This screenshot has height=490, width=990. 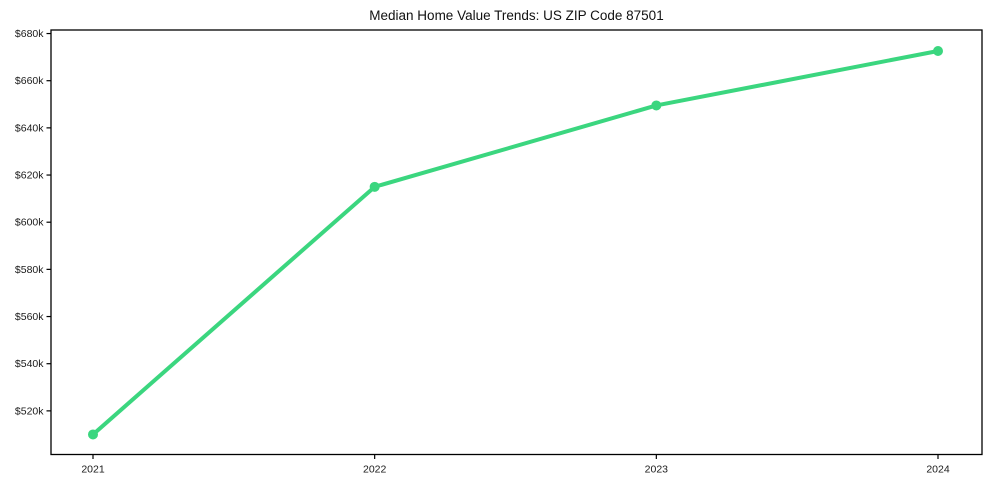 What do you see at coordinates (29, 411) in the screenshot?
I see `y-tick-label: $520k` at bounding box center [29, 411].